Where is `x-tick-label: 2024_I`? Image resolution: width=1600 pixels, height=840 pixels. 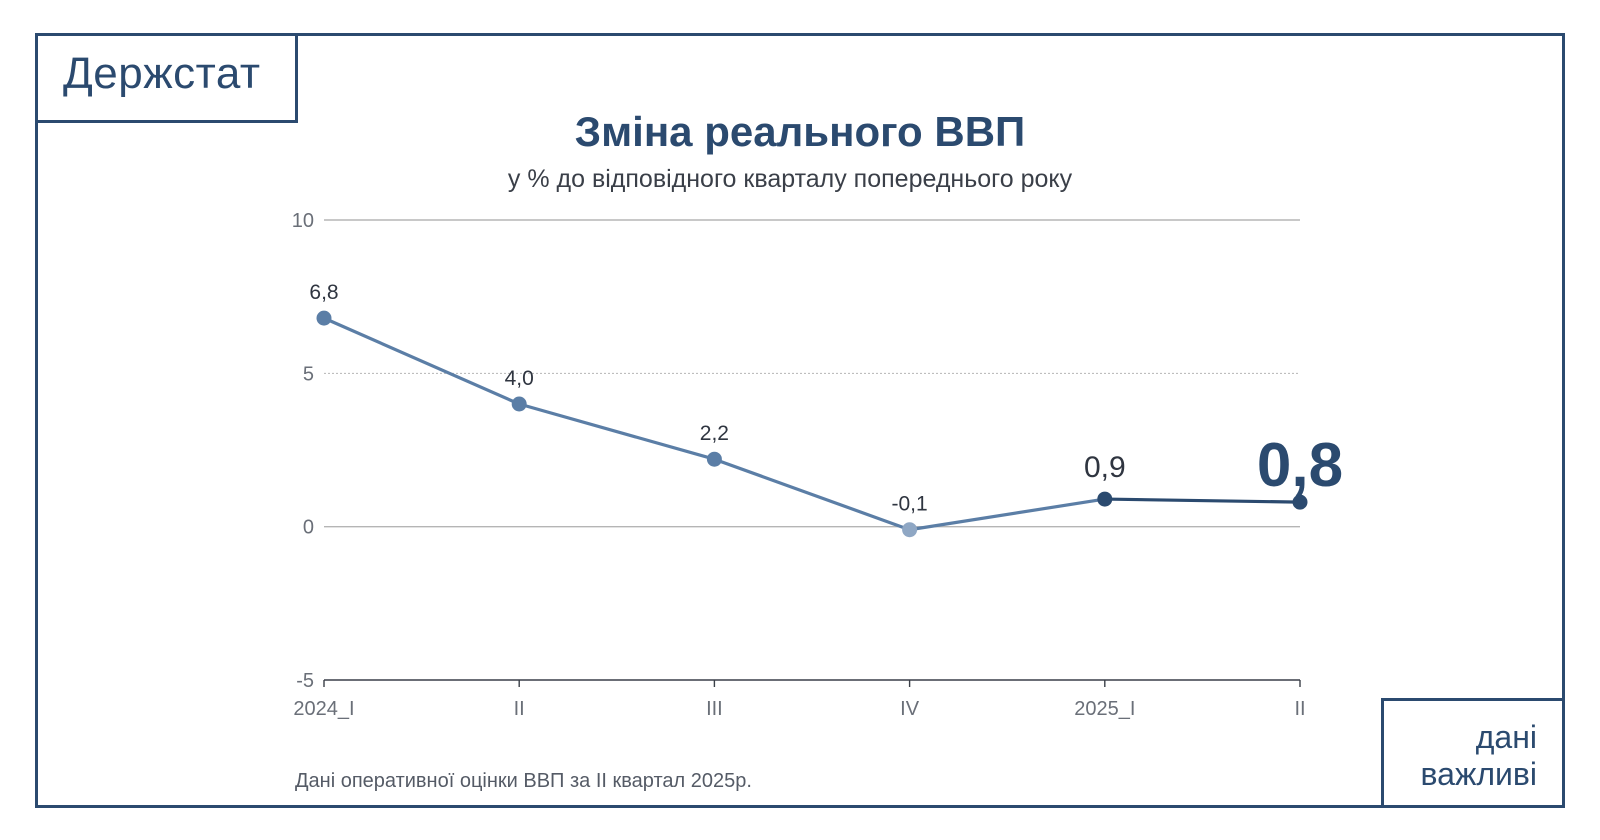
x-tick-label: 2024_I is located at coordinates (323, 709).